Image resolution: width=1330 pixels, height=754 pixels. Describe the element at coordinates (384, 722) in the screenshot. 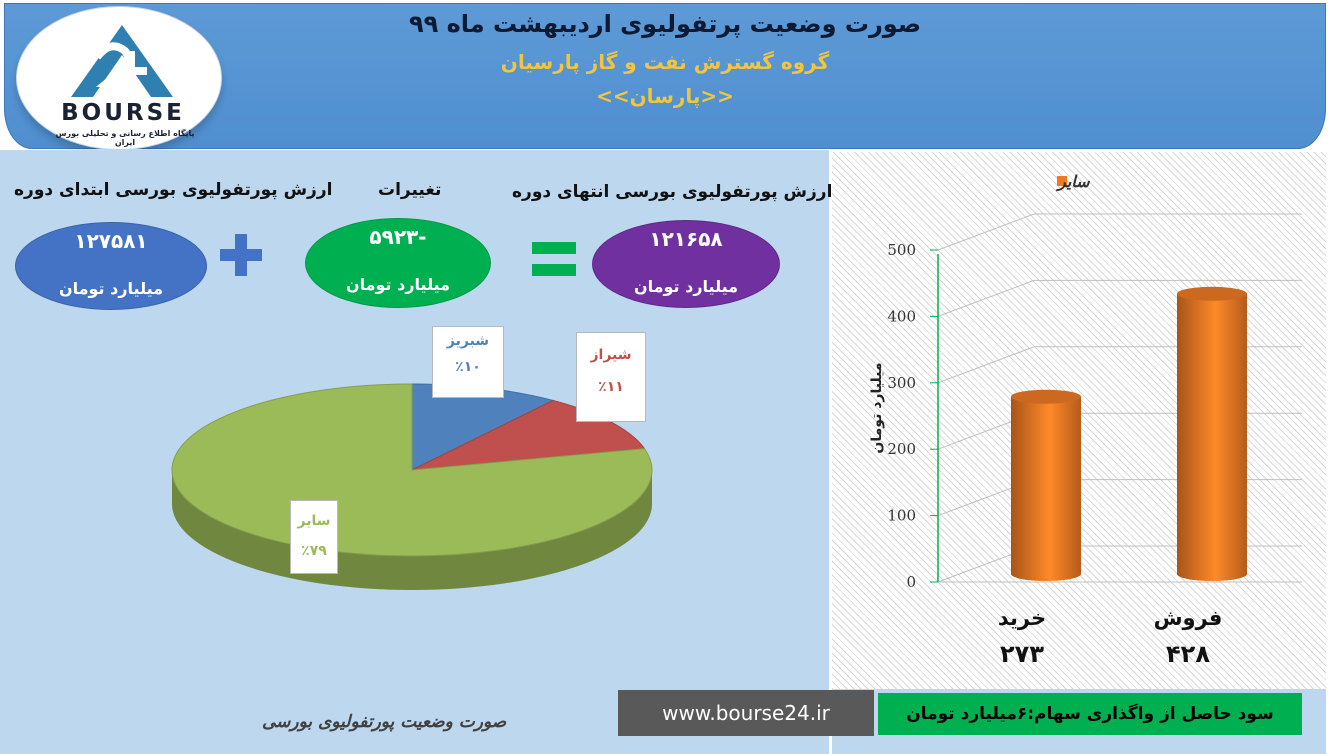

I see `footer-caption: صورت وضعیت پورتفولیوی بورسی` at that location.